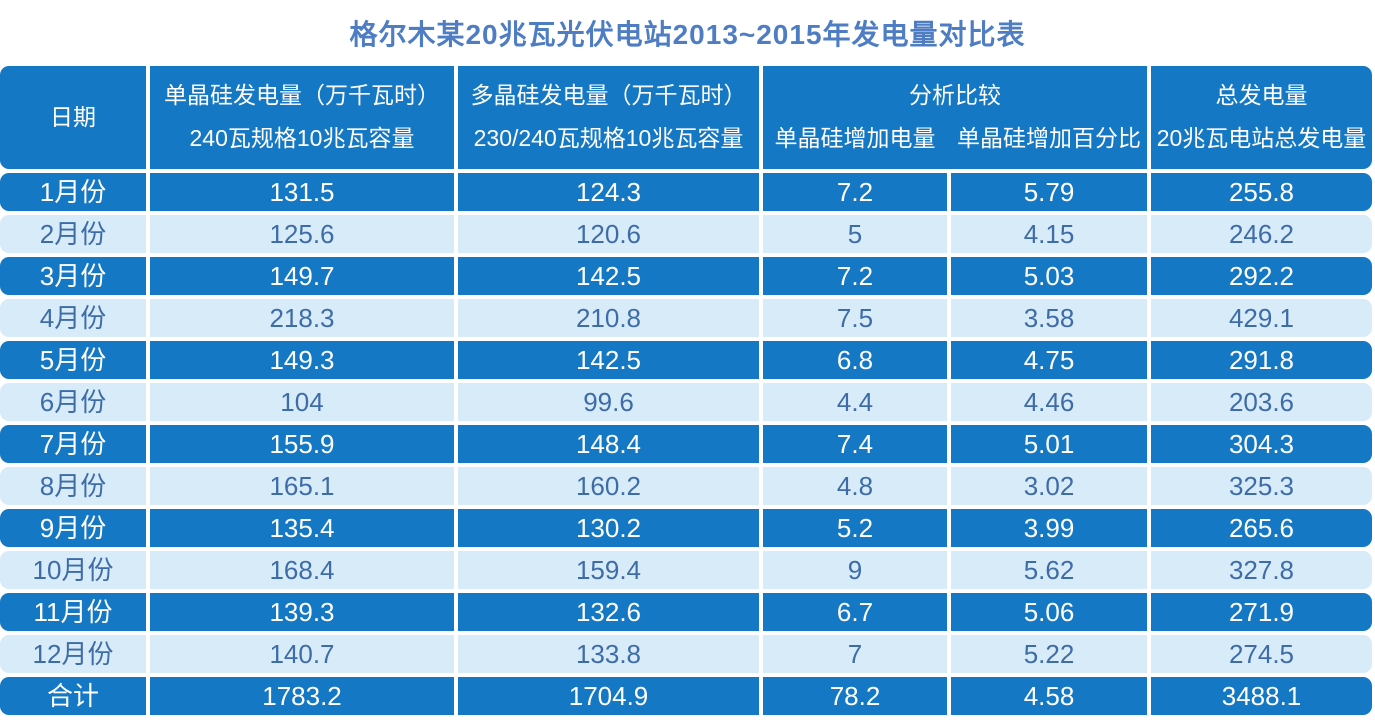 This screenshot has width=1375, height=728. I want to click on table-row-cell-percent: 5.22, so click(1049, 654).